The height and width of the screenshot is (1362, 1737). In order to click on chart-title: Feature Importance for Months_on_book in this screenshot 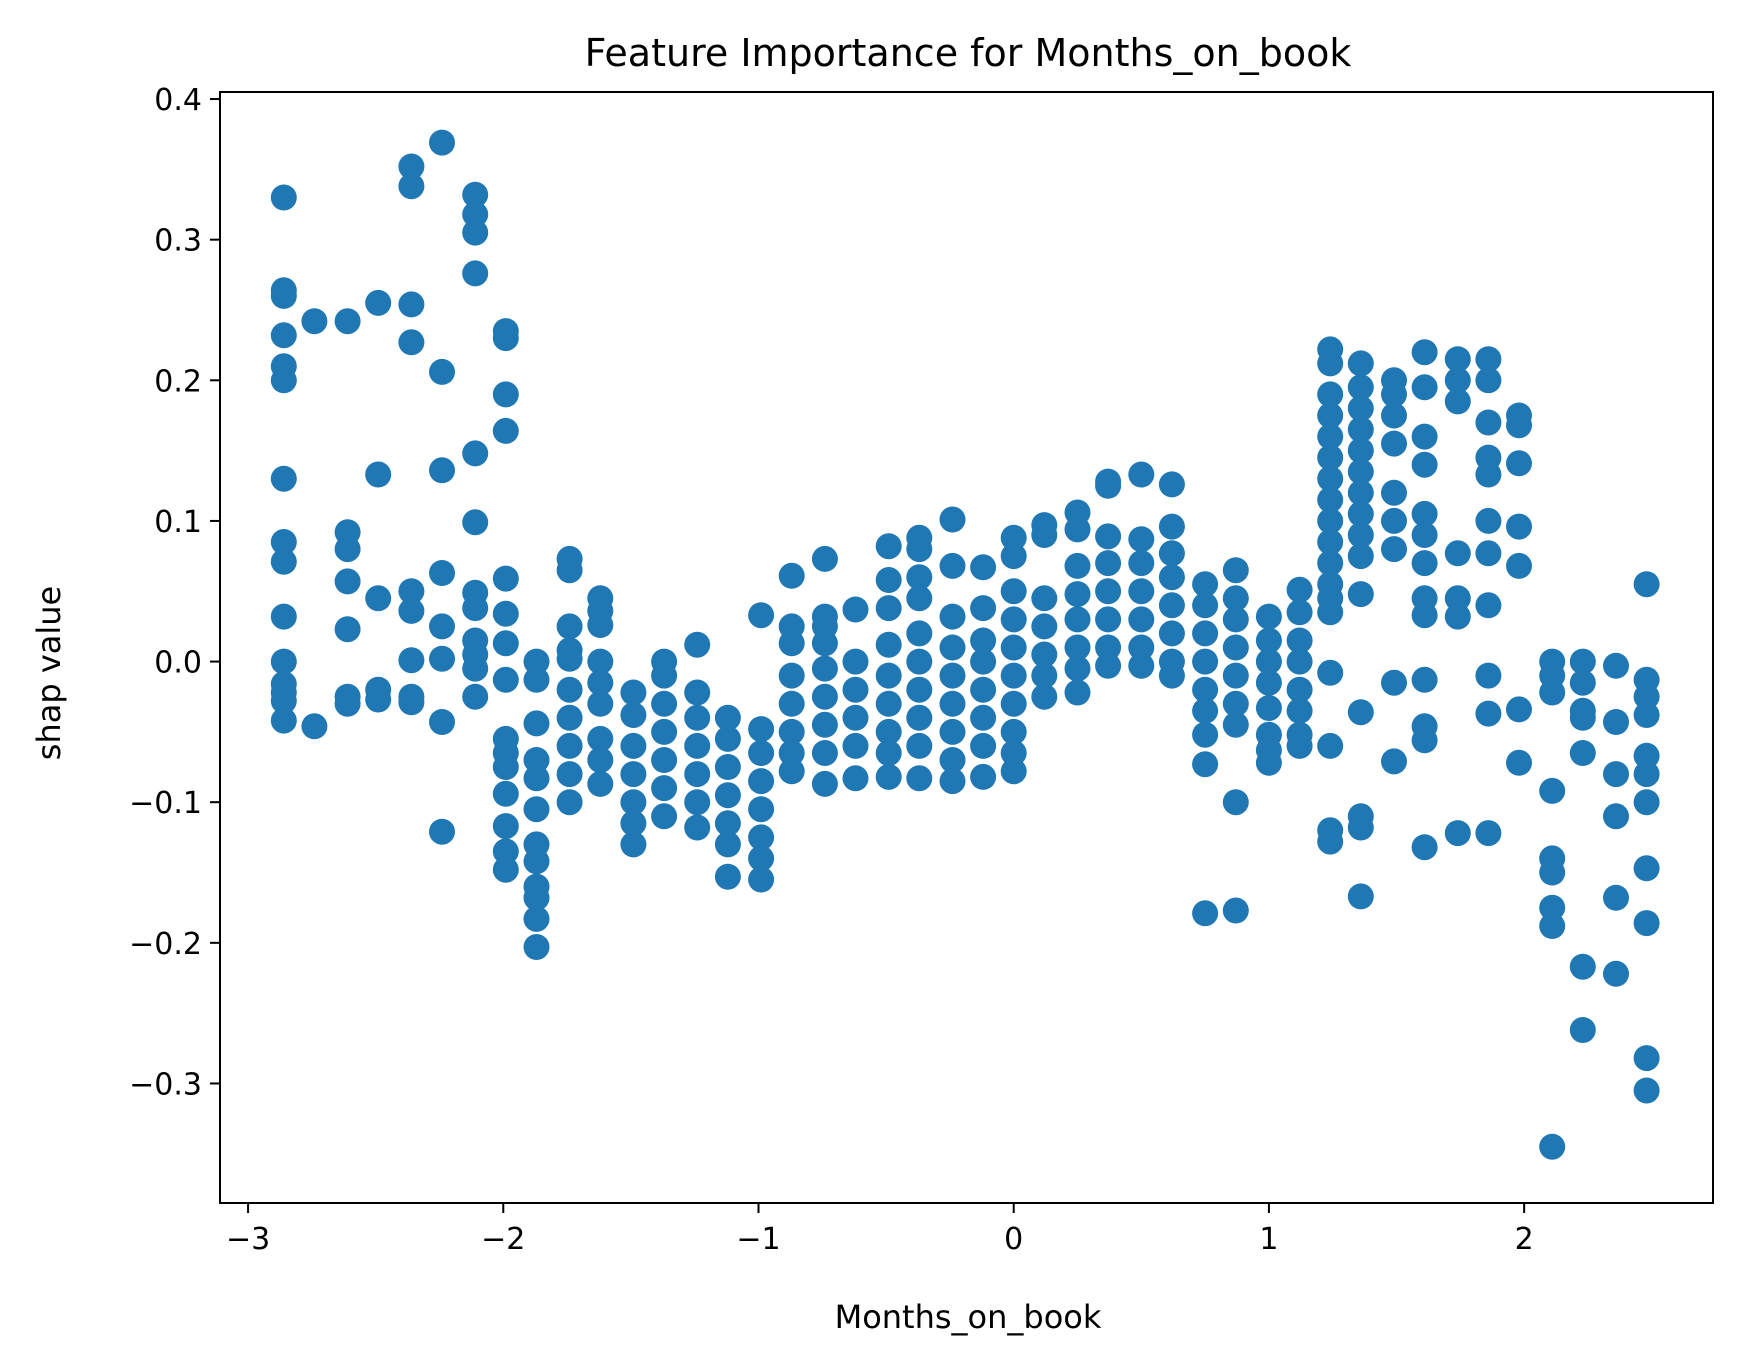, I will do `click(968, 53)`.